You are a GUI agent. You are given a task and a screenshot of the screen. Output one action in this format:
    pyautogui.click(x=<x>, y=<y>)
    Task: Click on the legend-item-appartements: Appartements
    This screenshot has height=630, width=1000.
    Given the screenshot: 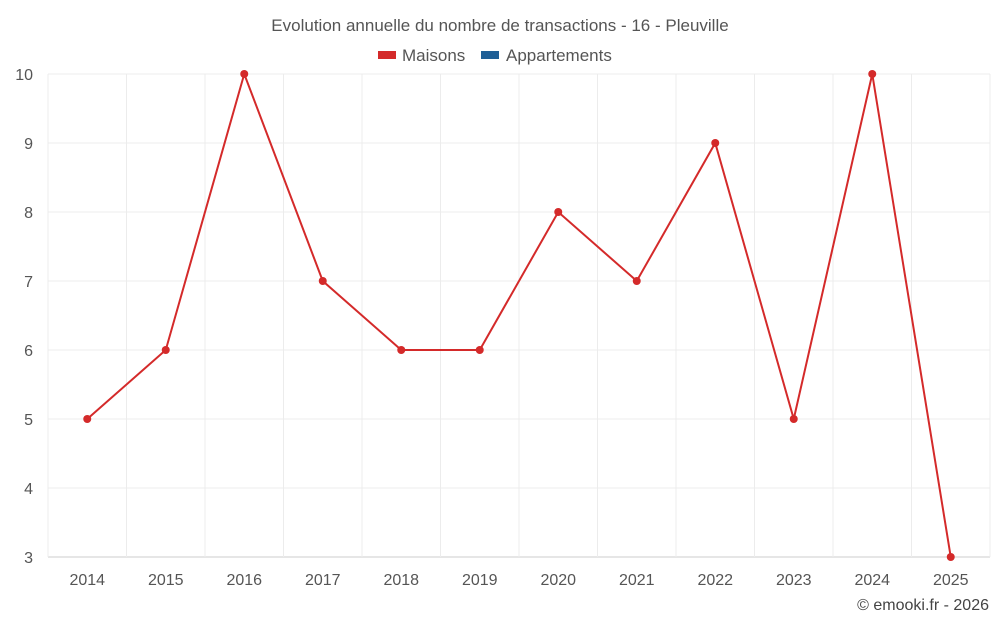 What is the action you would take?
    pyautogui.click(x=546, y=55)
    